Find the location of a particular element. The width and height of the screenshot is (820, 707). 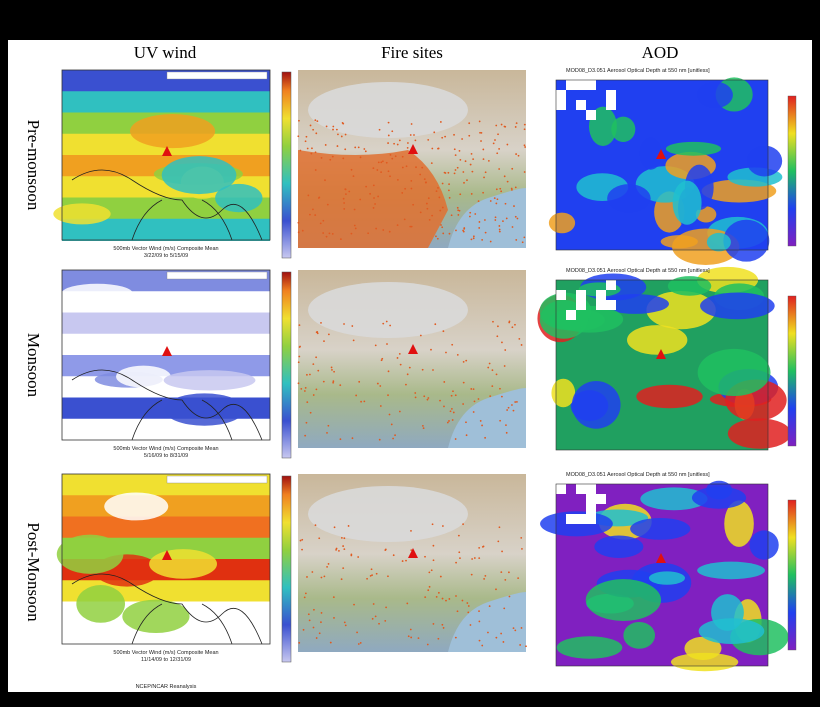

reanalysis-credit: NCEP/NCAR Reanalysis is located at coordinates (166, 687).